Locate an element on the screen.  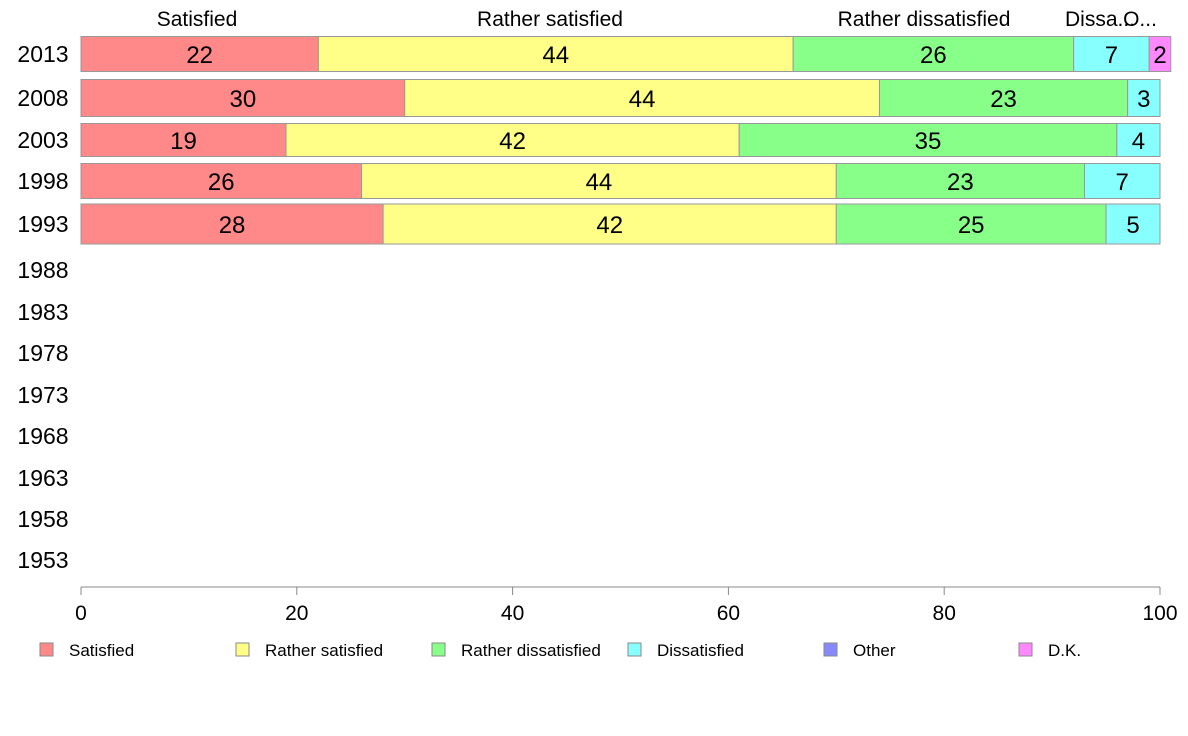
value-label-1998-rather-dissatisfied: 23 is located at coordinates (960, 182).